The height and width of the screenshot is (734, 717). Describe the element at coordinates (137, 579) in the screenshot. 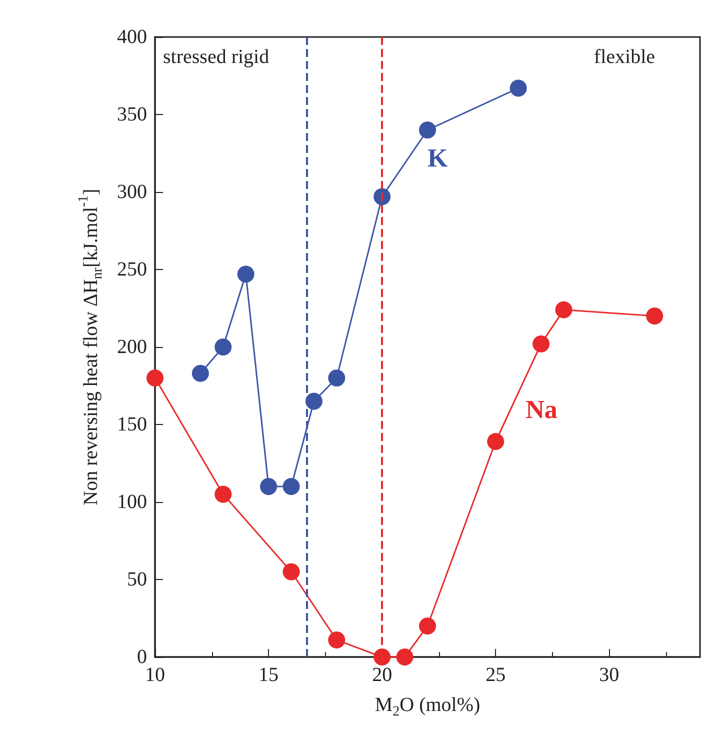

I see `y-tick-label: 50` at that location.